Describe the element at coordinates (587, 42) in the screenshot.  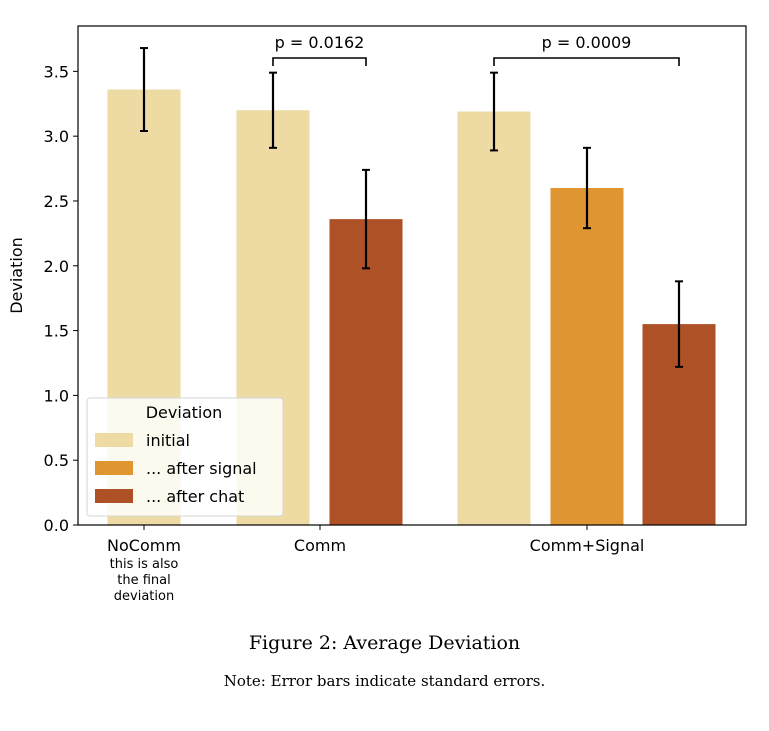
I see `p-value-label-1: p = 0.0009` at that location.